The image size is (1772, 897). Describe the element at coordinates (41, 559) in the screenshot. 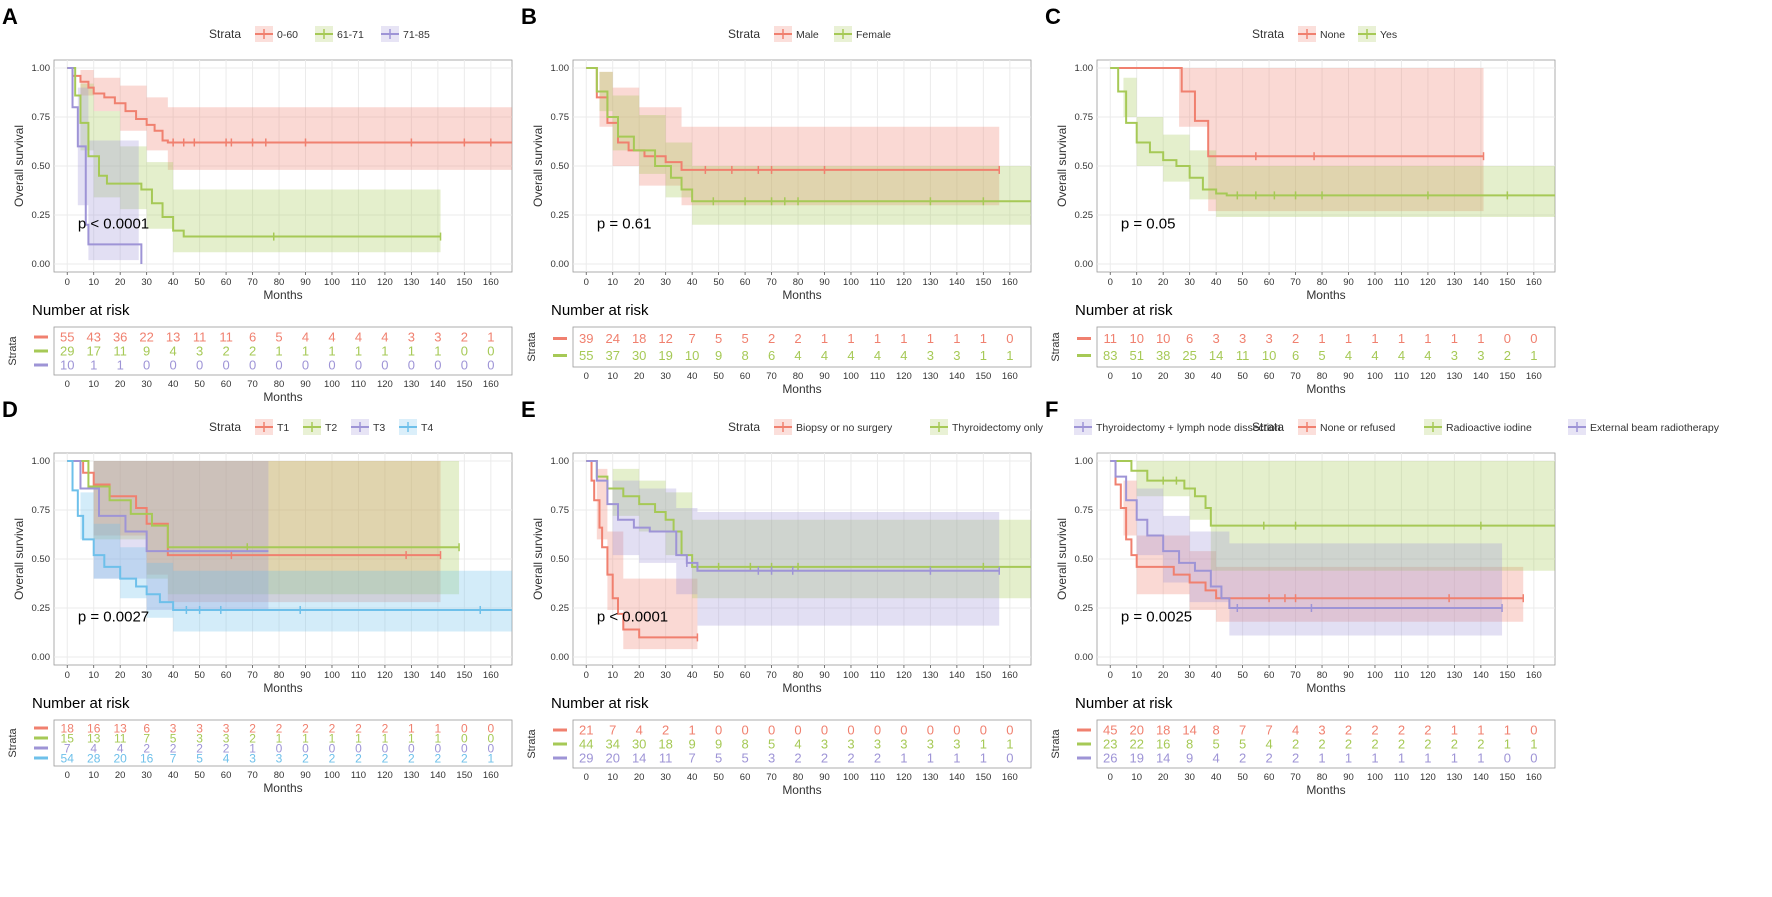

I see `tick-label-y: 0.50` at that location.